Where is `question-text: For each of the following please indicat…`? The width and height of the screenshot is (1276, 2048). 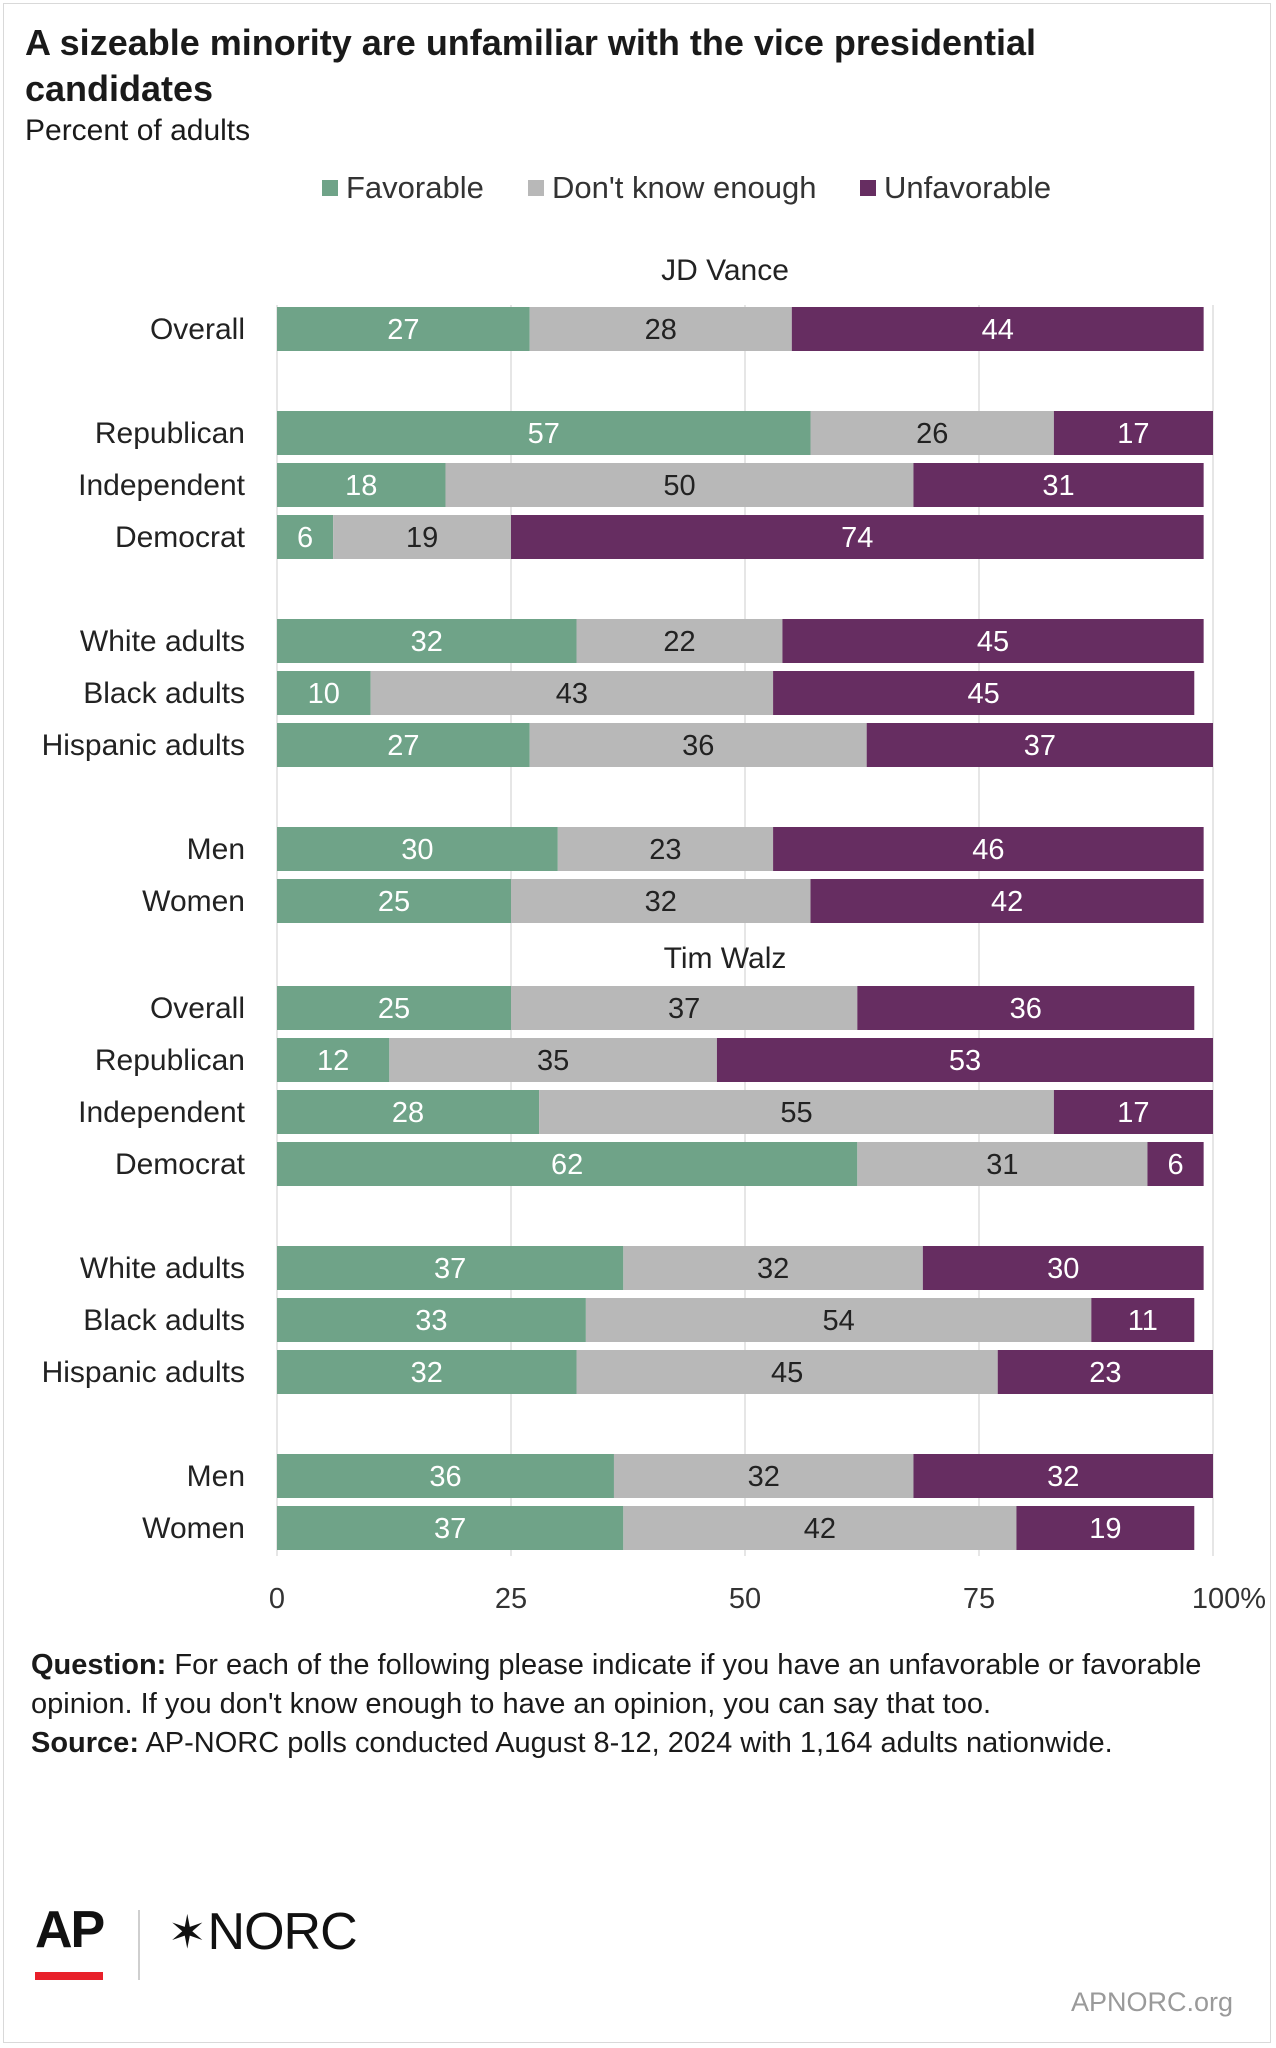
question-text: For each of the following please indicat… is located at coordinates (616, 1684).